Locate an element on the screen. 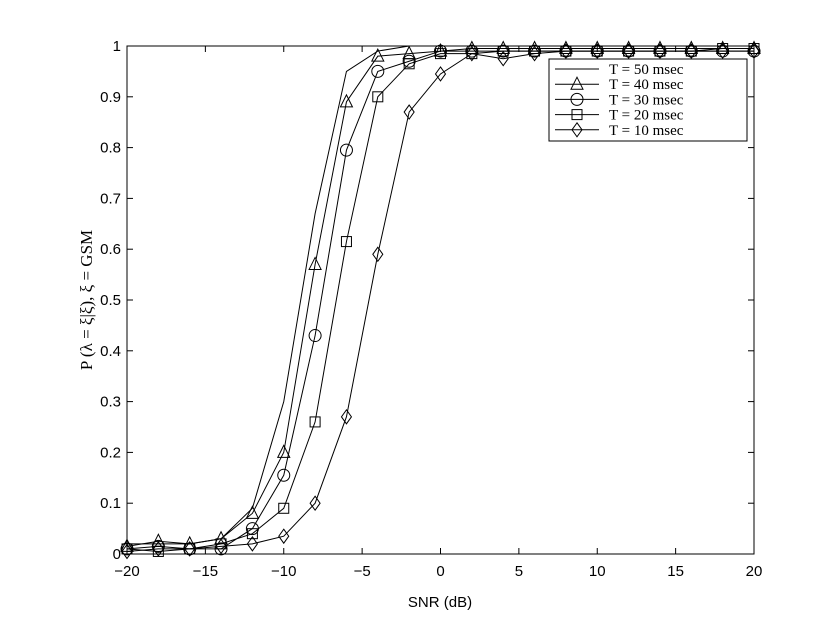  y-tick-label: 0.3 is located at coordinates (110, 402).